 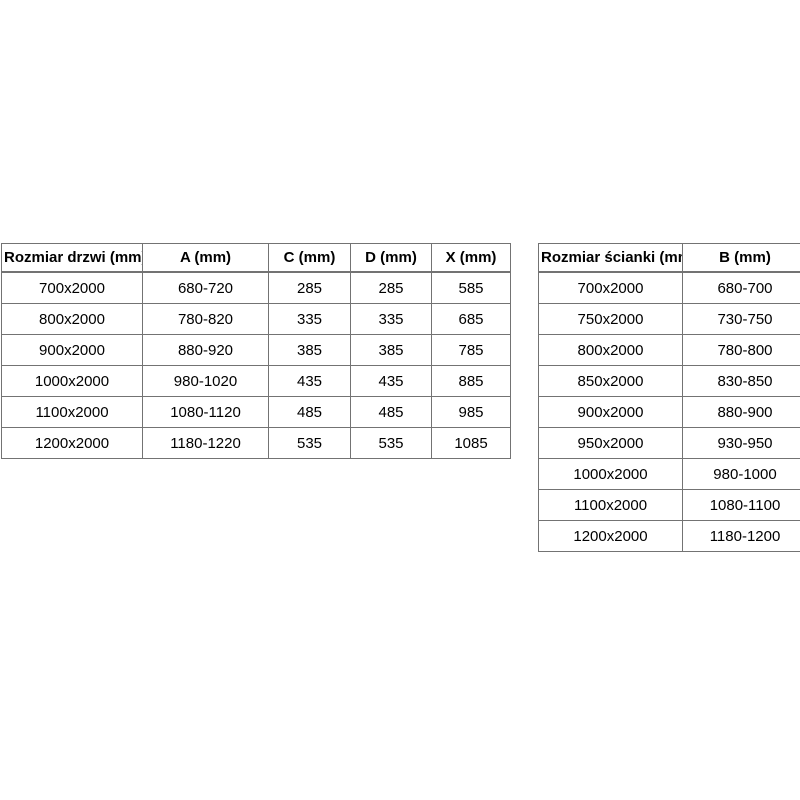 I want to click on table-row: 700x2000 680-720 285 285 585, so click(x=256, y=287).